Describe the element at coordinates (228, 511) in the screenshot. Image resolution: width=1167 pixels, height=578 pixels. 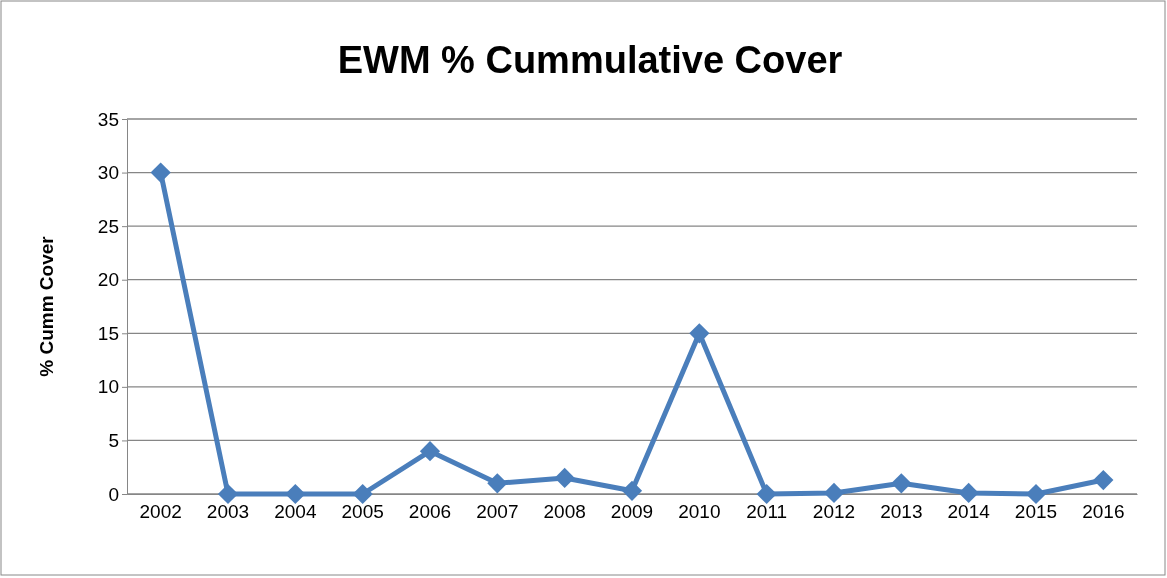
I see `x-tick-label: 2003` at that location.